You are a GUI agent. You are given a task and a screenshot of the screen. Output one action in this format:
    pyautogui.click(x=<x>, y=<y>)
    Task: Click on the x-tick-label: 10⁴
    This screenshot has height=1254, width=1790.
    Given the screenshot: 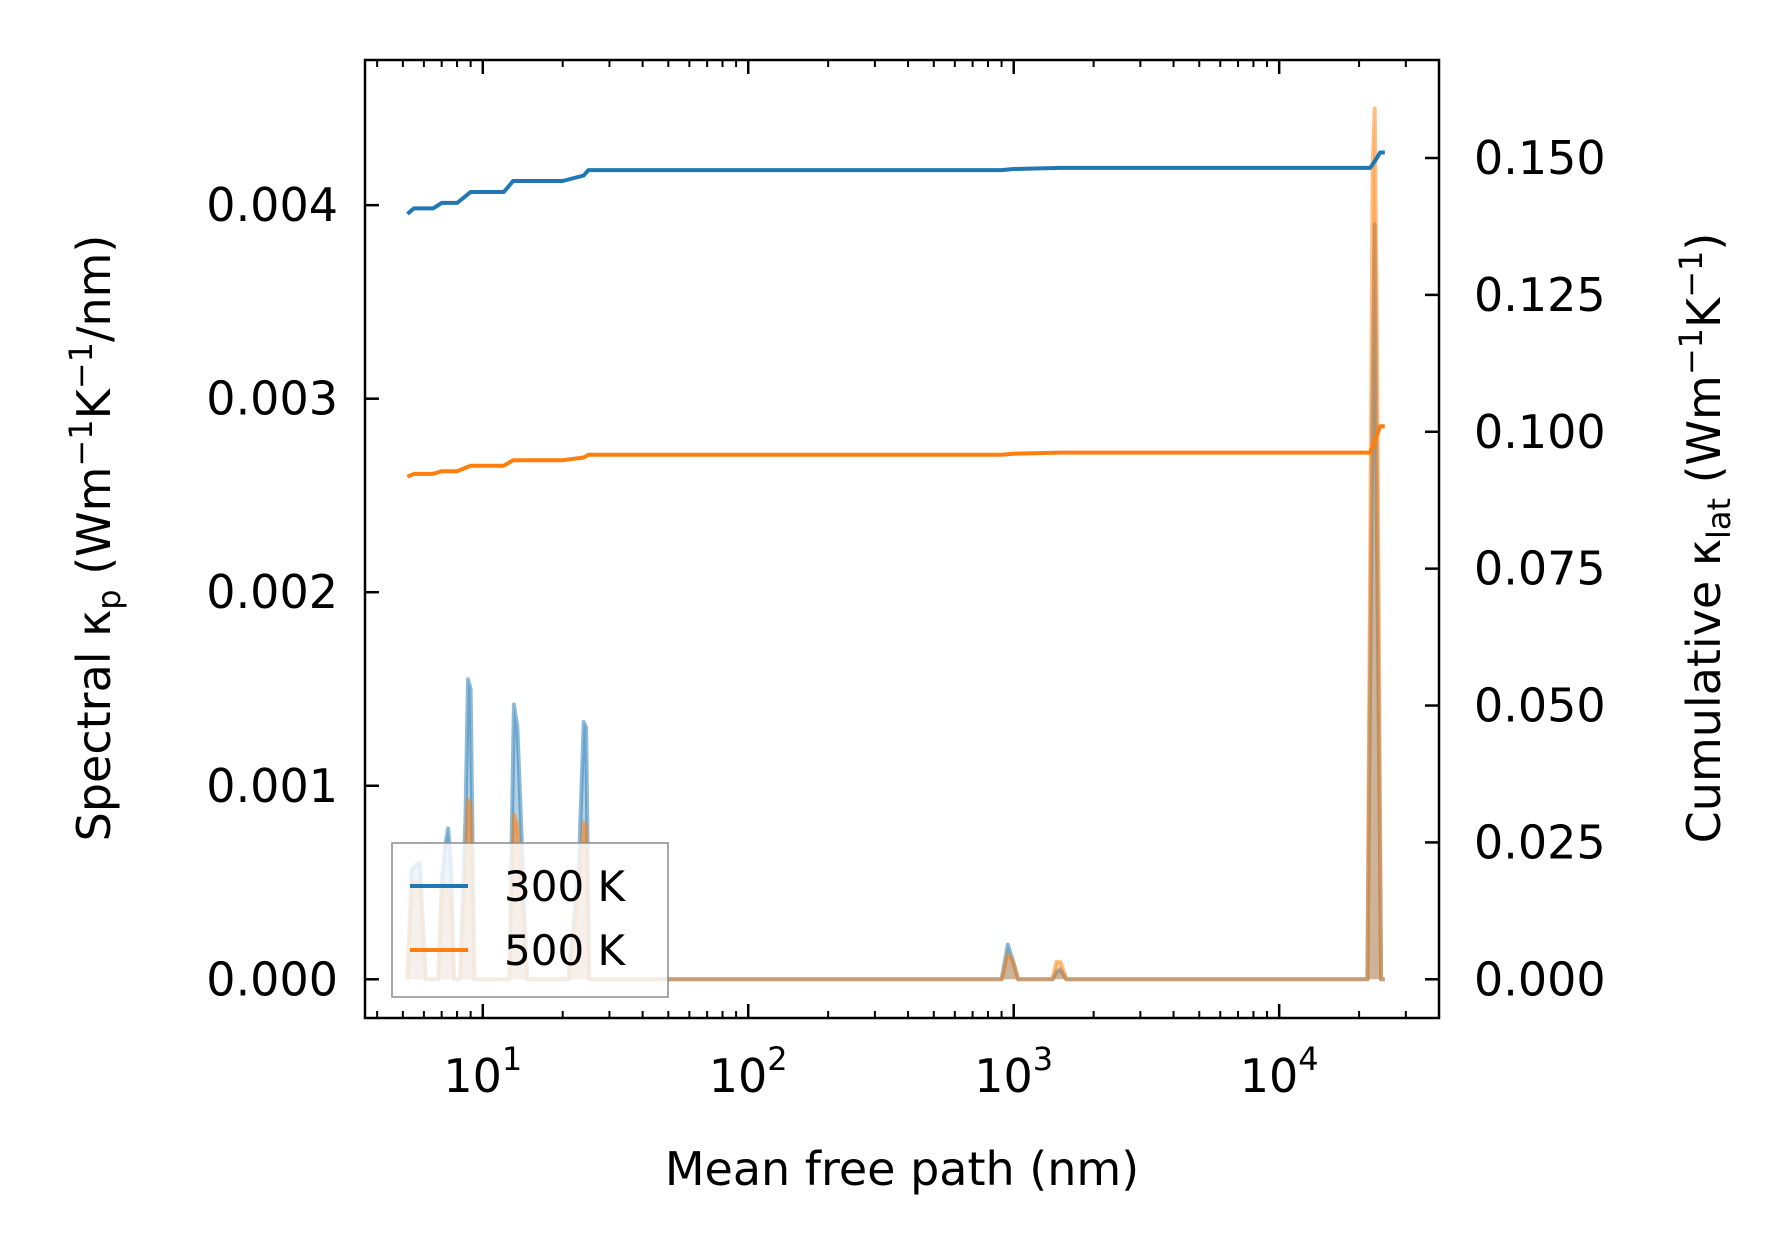 What is the action you would take?
    pyautogui.click(x=1279, y=1071)
    